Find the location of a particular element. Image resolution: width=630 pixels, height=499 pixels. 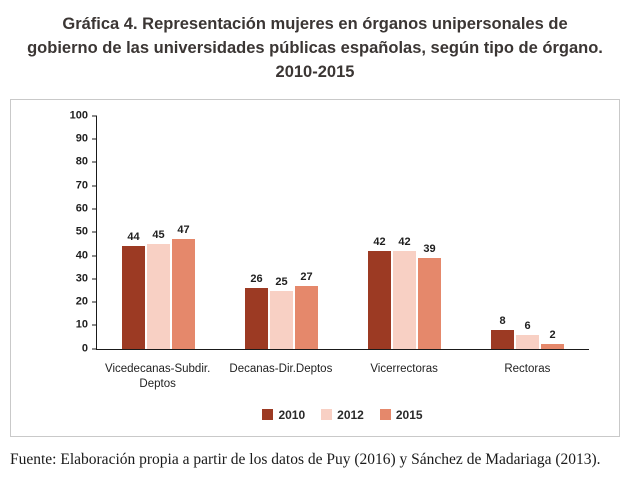

bar-group: 44 45 47 is located at coordinates (158, 232).